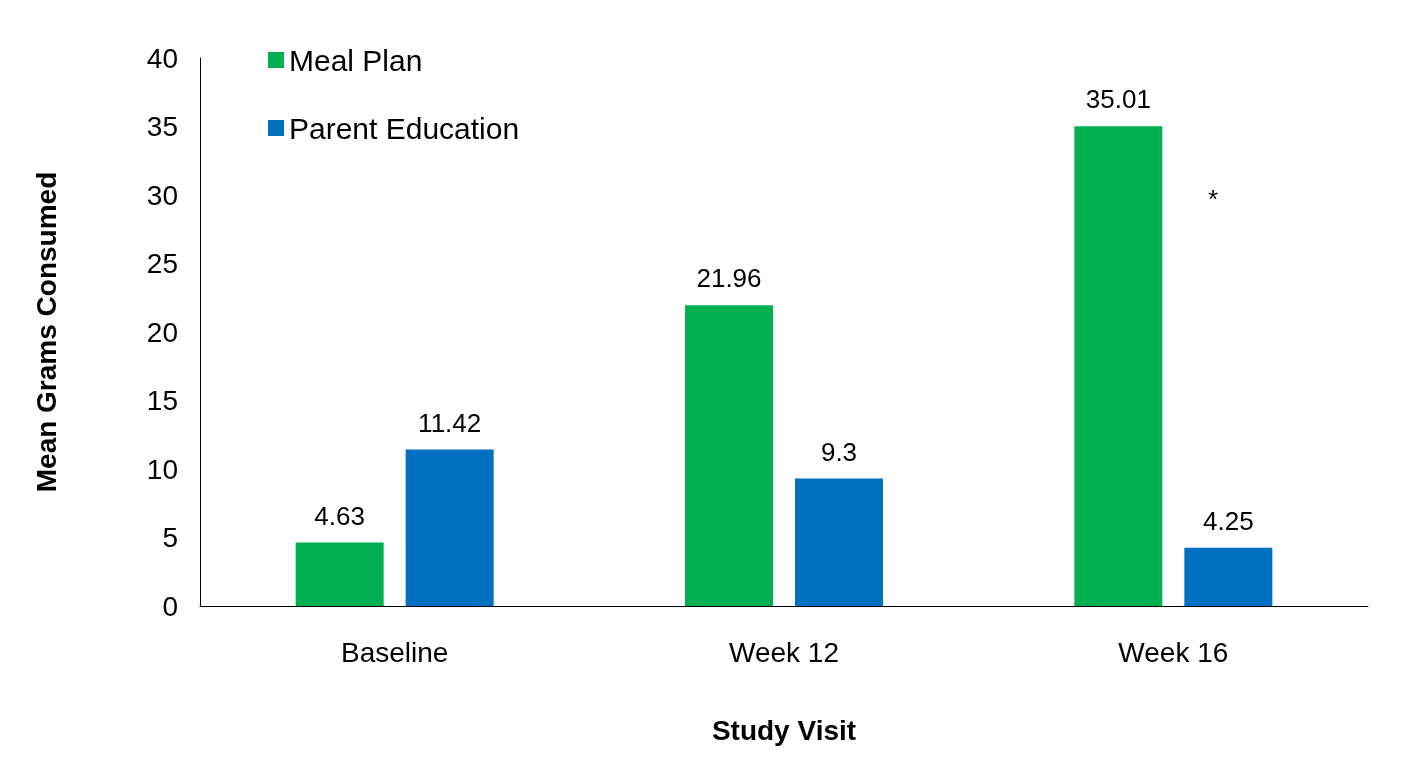  Describe the element at coordinates (162, 469) in the screenshot. I see `y-tick-label: 10` at that location.